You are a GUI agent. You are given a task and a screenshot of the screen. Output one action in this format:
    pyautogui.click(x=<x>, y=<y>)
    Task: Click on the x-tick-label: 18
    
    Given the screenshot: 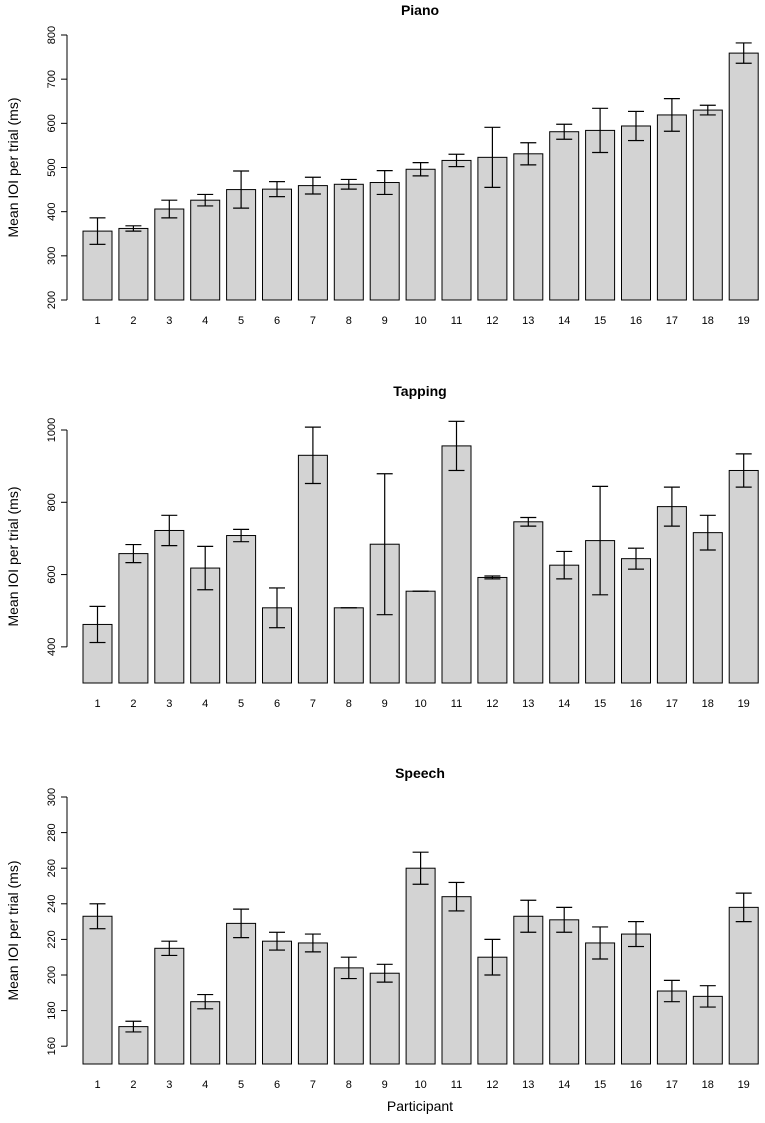 What is the action you would take?
    pyautogui.click(x=708, y=1085)
    